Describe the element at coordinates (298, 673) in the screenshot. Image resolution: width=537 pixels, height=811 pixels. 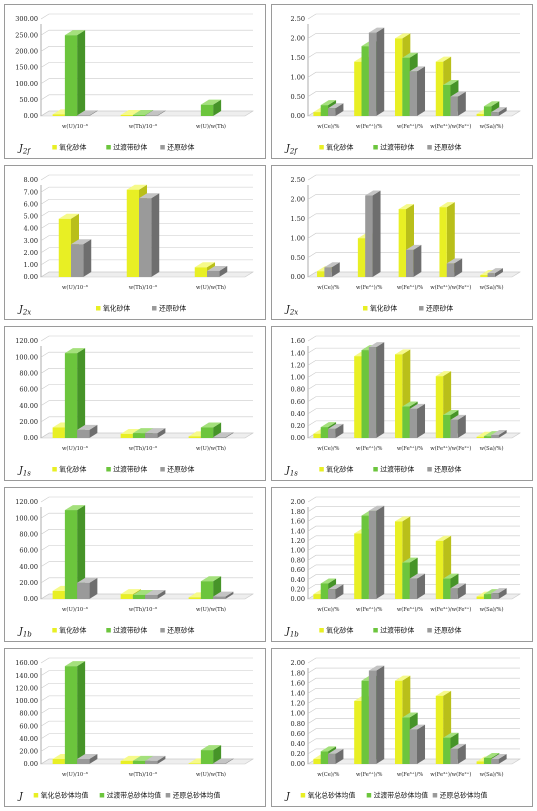
I see `y-tick-label: 1.80` at that location.